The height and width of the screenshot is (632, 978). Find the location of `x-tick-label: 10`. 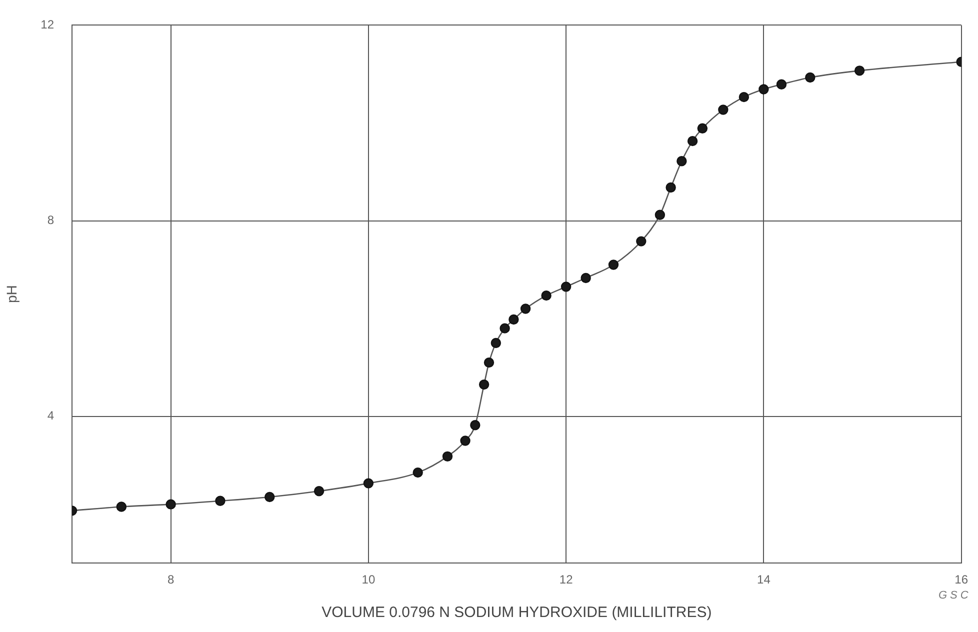

x-tick-label: 10 is located at coordinates (369, 579).